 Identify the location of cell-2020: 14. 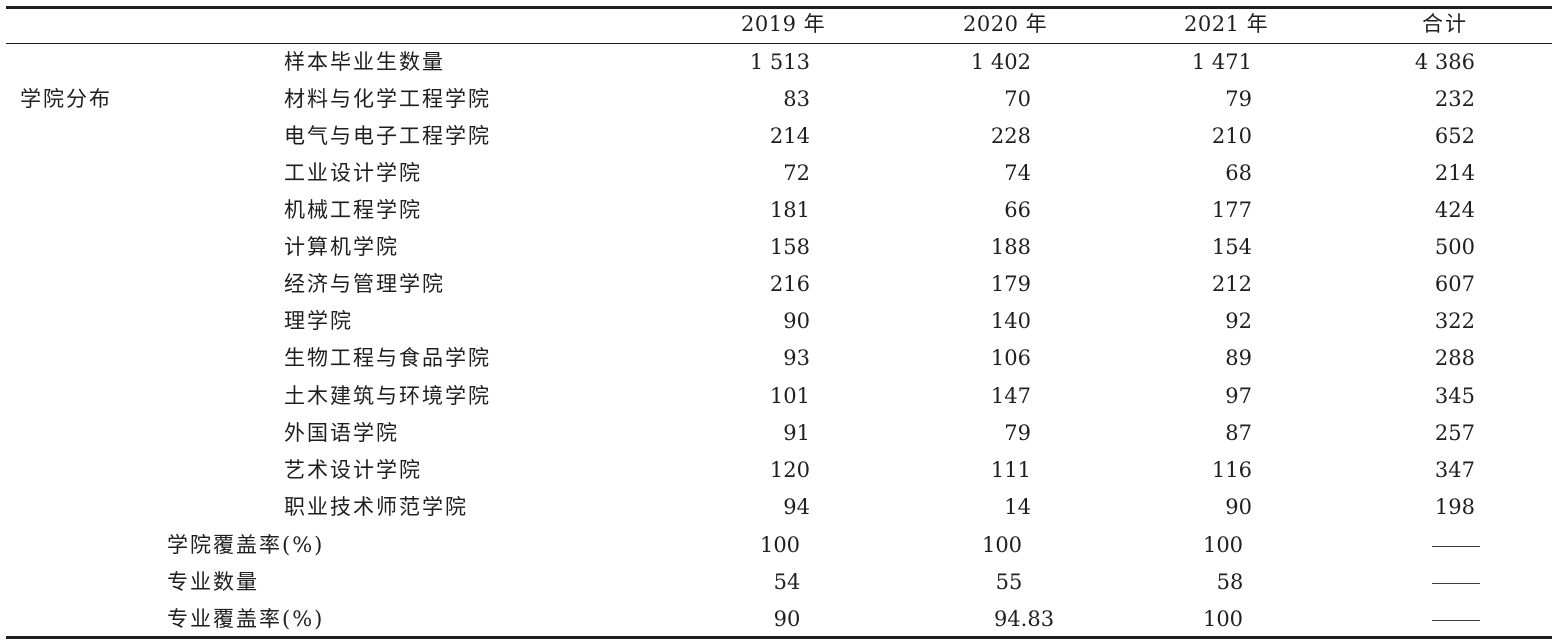
(1017, 507).